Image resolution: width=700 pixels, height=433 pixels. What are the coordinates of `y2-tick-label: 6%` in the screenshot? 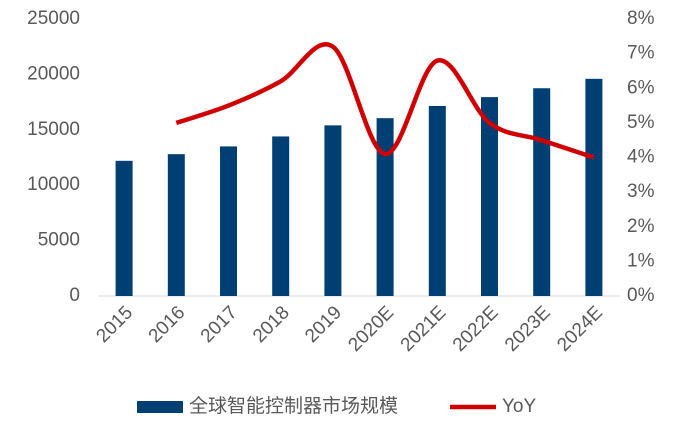 It's located at (641, 87).